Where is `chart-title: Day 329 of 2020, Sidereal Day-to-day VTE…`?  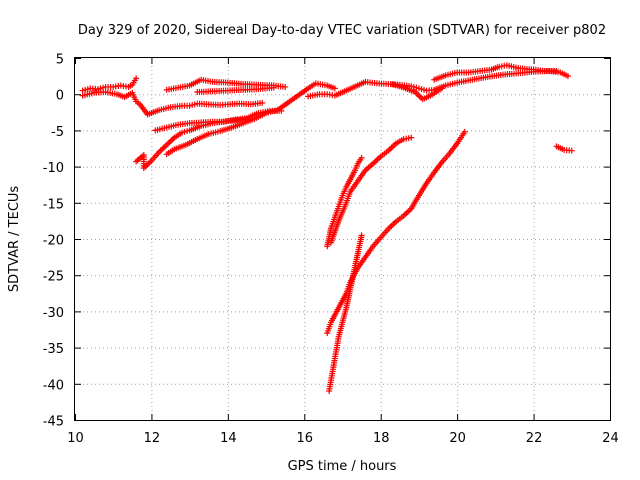 chart-title: Day 329 of 2020, Sidereal Day-to-day VTE… is located at coordinates (342, 30).